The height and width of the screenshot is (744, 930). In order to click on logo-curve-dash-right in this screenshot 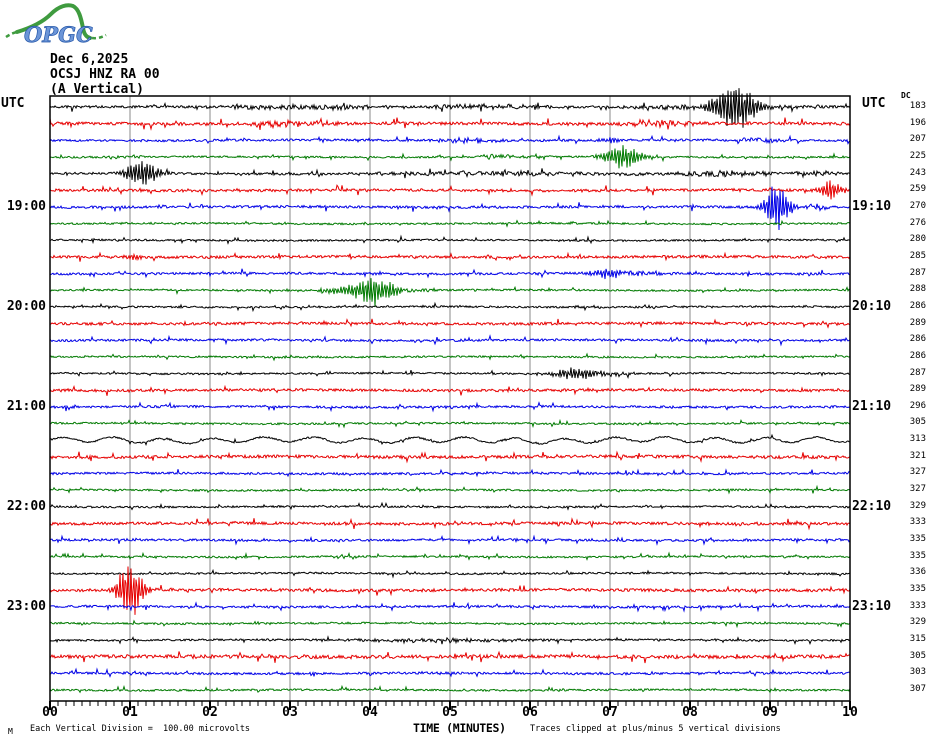, I will do `click(99, 36)`.